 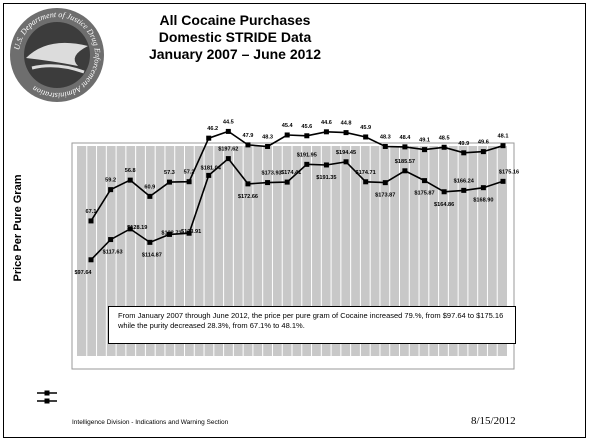 What do you see at coordinates (235, 20) in the screenshot?
I see `title-line-1: All Cocaine Purchases` at bounding box center [235, 20].